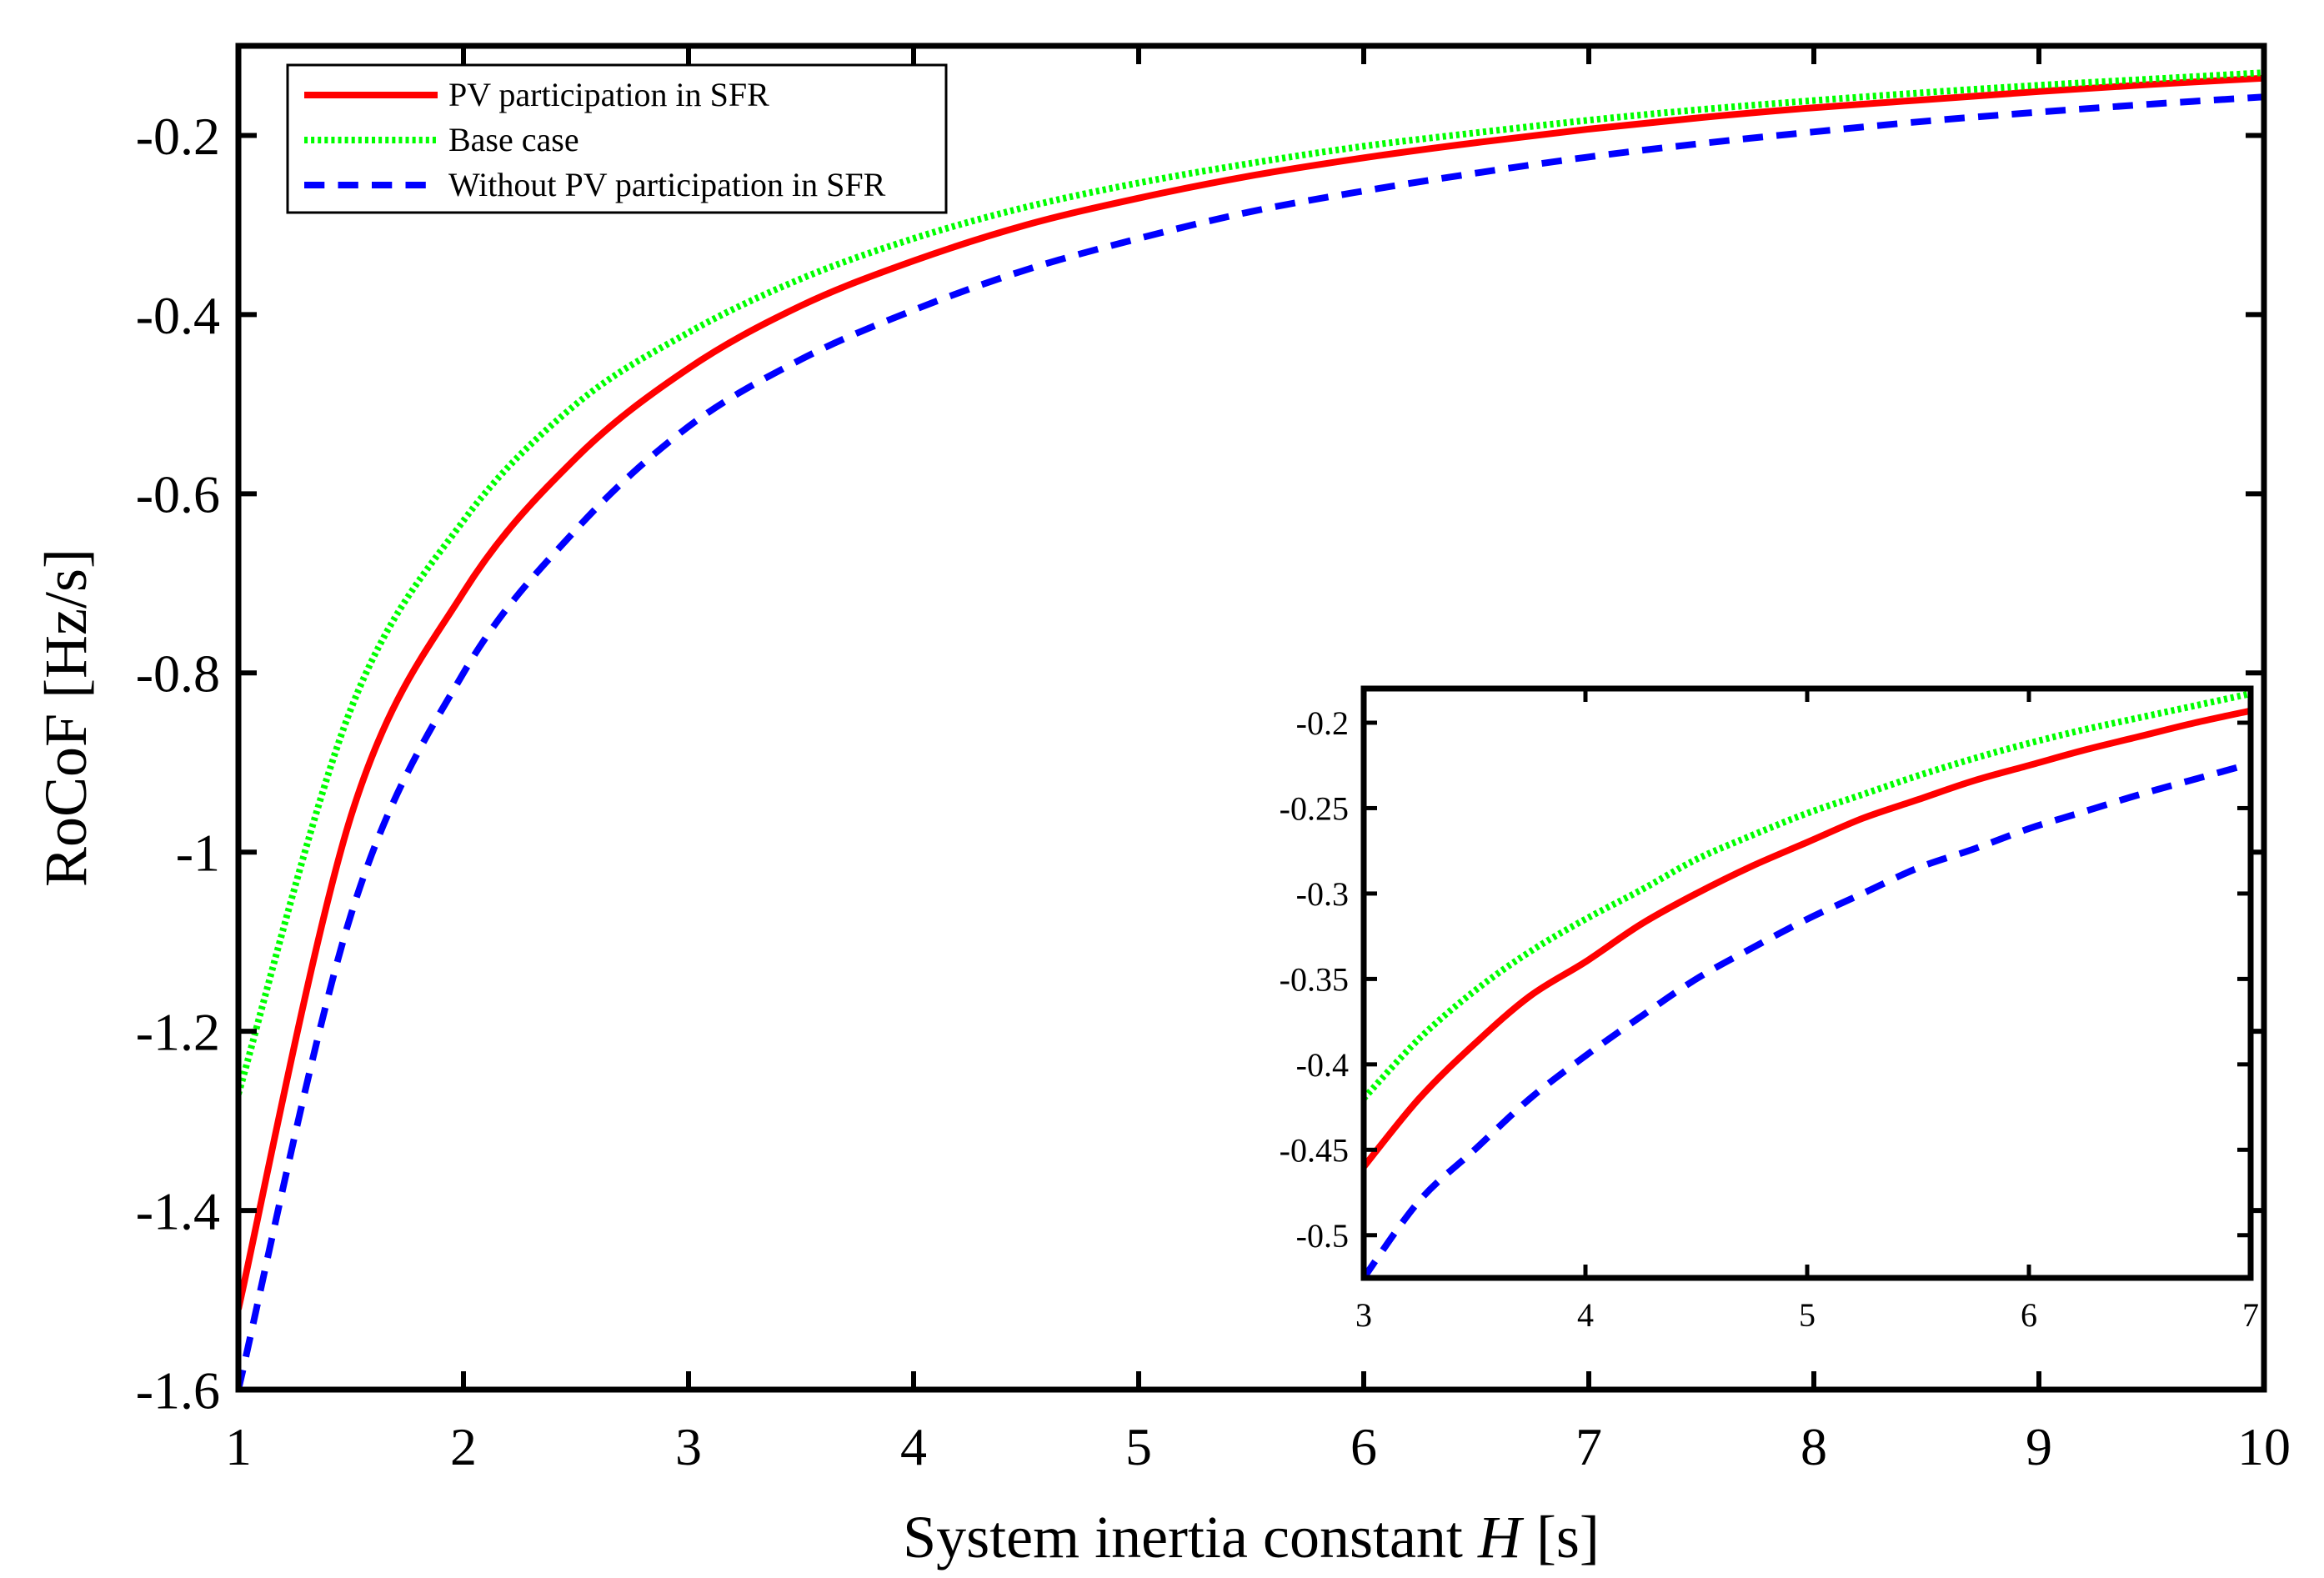 Image resolution: width=2324 pixels, height=1578 pixels. I want to click on main-x-tick-label: 9, so click(2039, 1446).